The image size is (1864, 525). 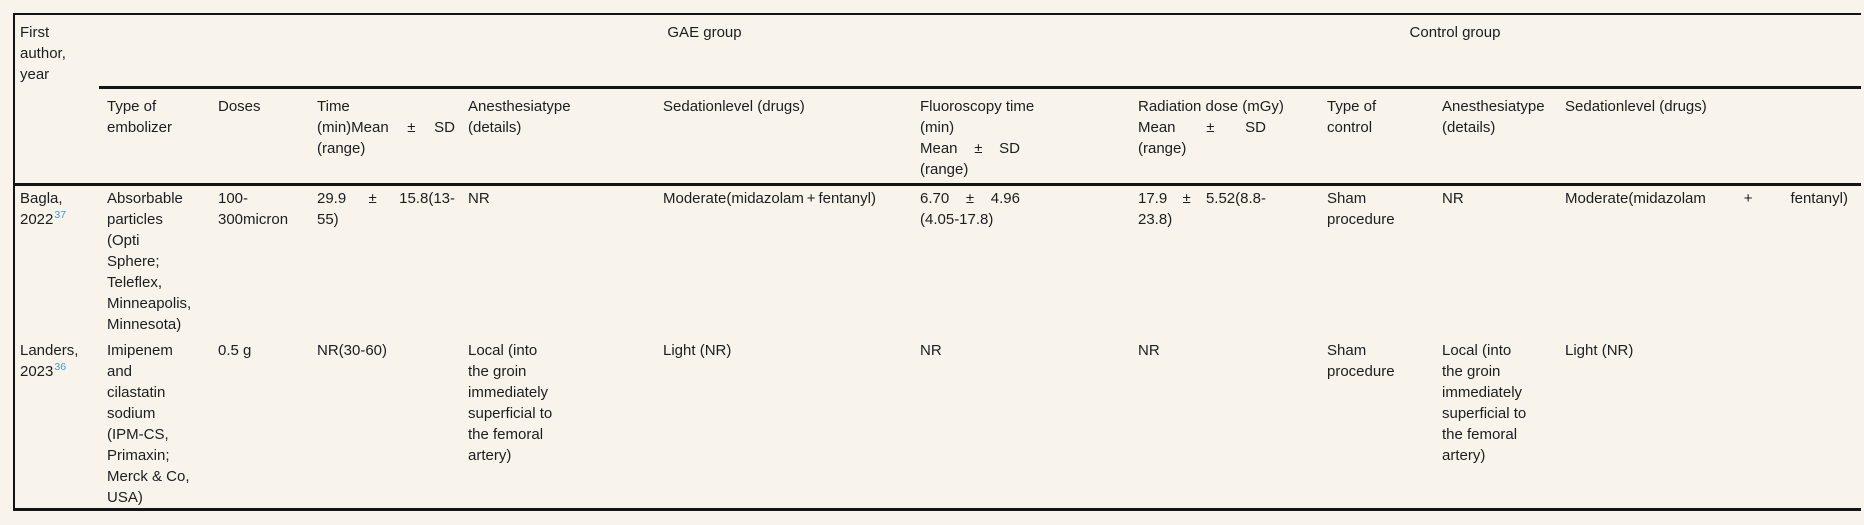 I want to click on column-header-first-author: First author, year, so click(x=60, y=53).